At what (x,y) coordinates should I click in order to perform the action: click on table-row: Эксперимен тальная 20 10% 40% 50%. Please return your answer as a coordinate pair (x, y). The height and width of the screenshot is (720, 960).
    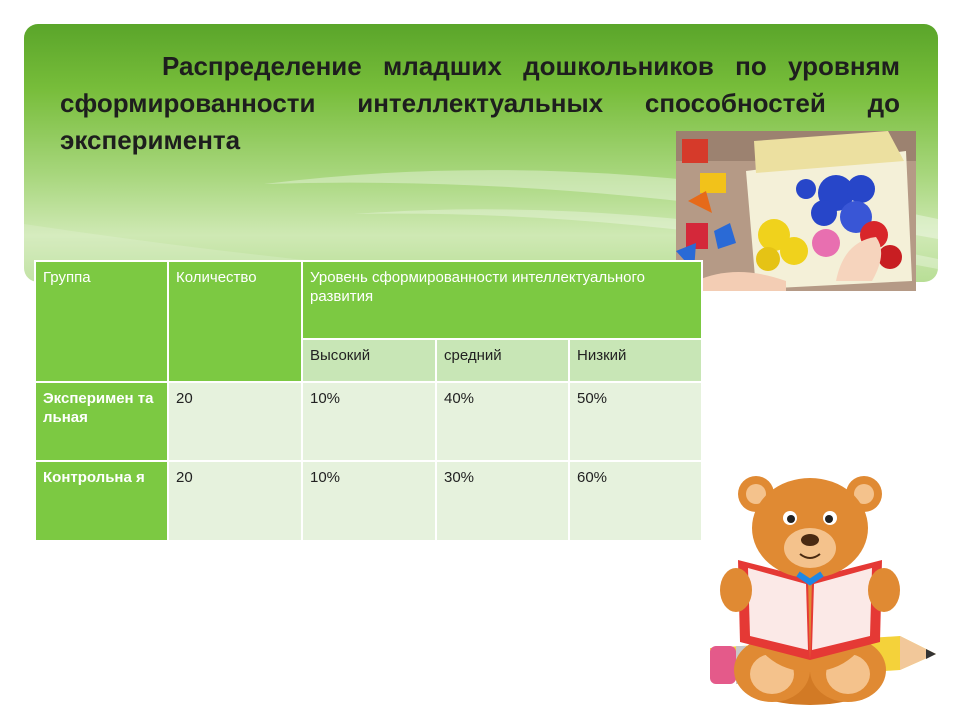
    Looking at the image, I should click on (368, 421).